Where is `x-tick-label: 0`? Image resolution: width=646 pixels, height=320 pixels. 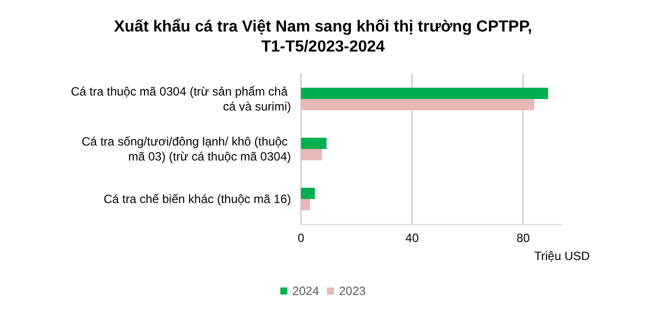 x-tick-label: 0 is located at coordinates (301, 238).